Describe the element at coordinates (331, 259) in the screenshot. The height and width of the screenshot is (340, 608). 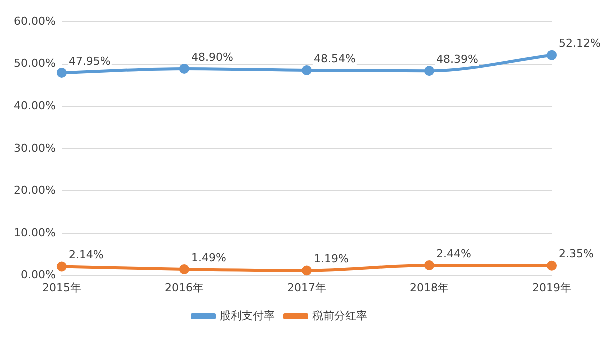
I see `data-label: 1.19%` at that location.